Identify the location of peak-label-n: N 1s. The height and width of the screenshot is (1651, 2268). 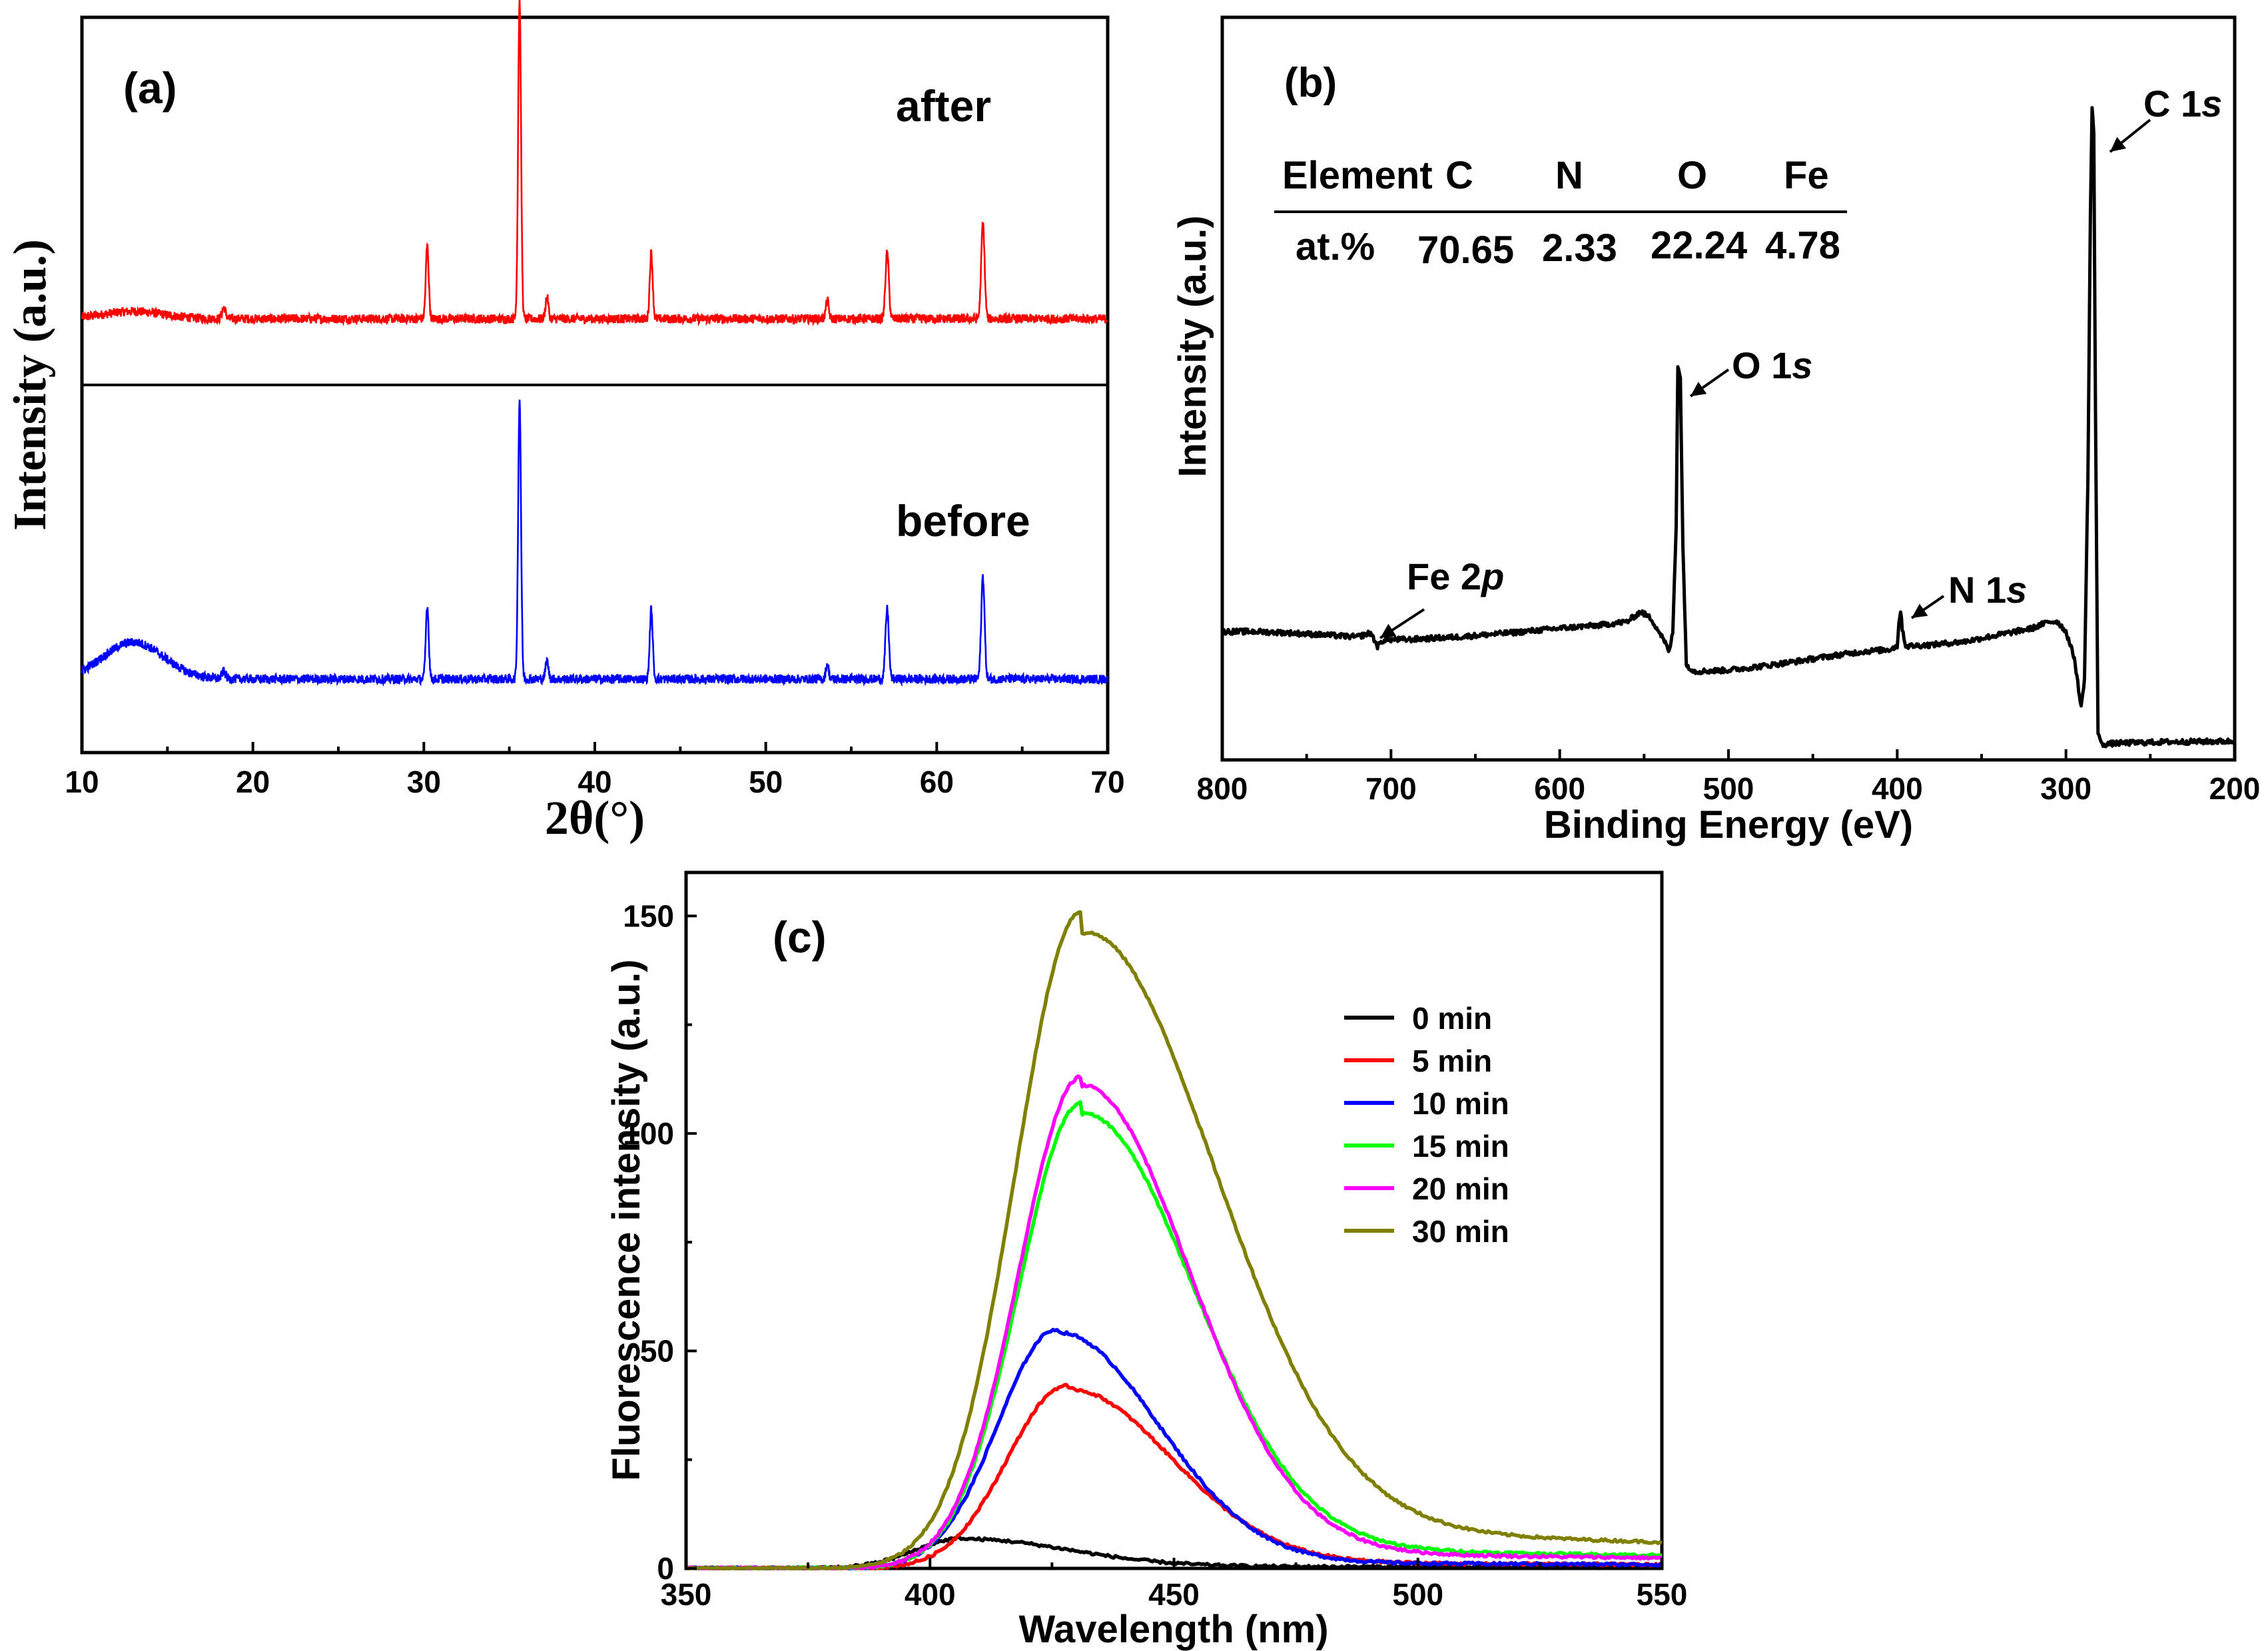
(1987, 590).